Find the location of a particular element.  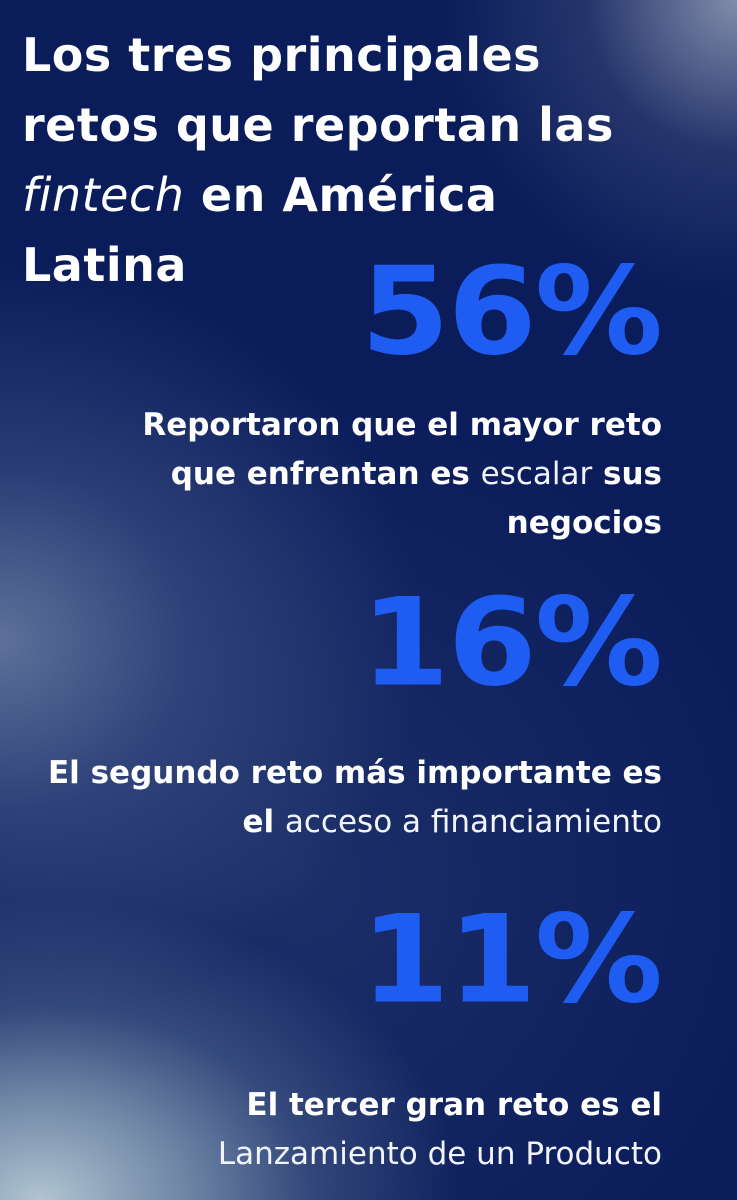

stat-3-desc-part1: El tercer gran reto es el is located at coordinates (454, 1105).